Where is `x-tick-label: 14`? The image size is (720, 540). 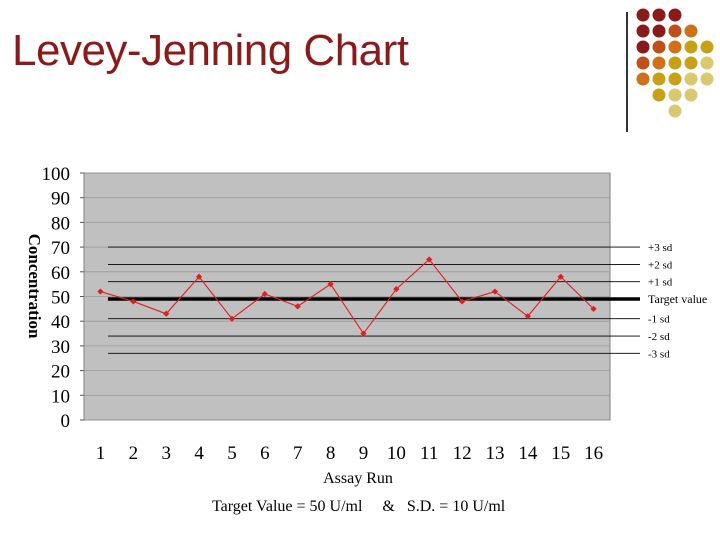 x-tick-label: 14 is located at coordinates (528, 453).